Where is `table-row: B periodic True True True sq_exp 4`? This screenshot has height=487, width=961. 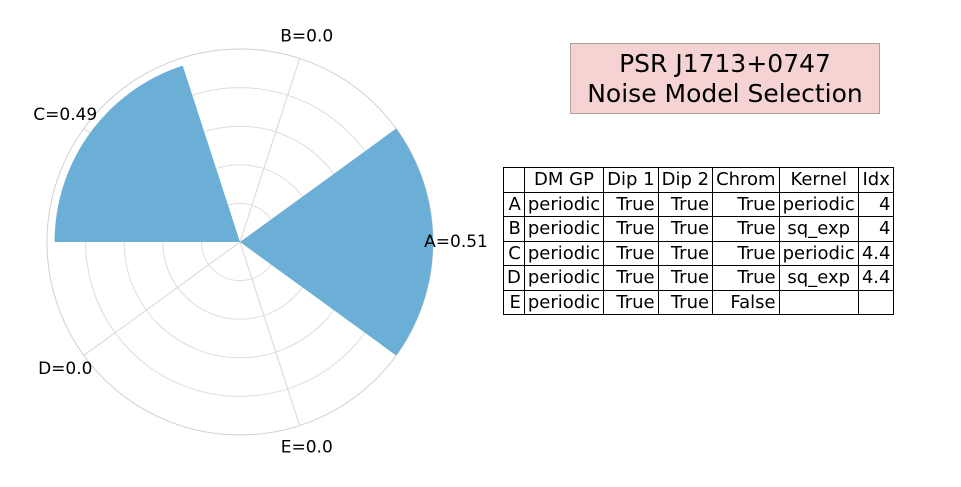 table-row: B periodic True True True sq_exp 4 is located at coordinates (699, 229).